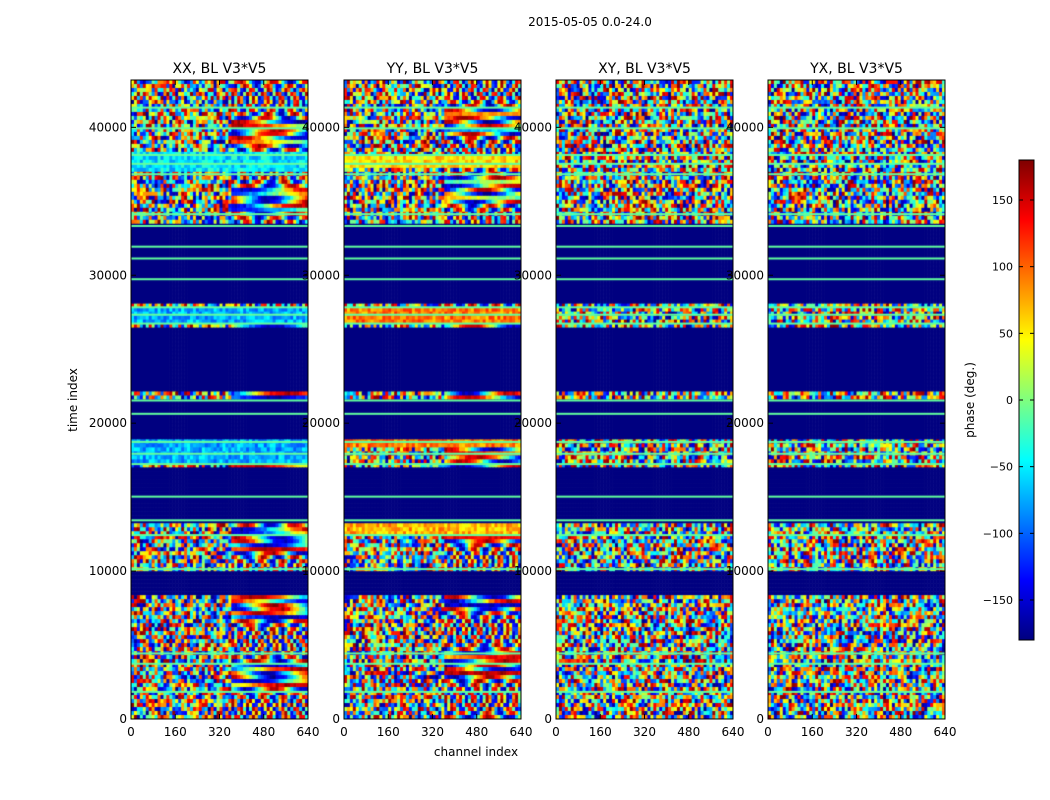 The image size is (1050, 800). What do you see at coordinates (432, 69) in the screenshot?
I see `panel-title: YY, BL V3*V5` at bounding box center [432, 69].